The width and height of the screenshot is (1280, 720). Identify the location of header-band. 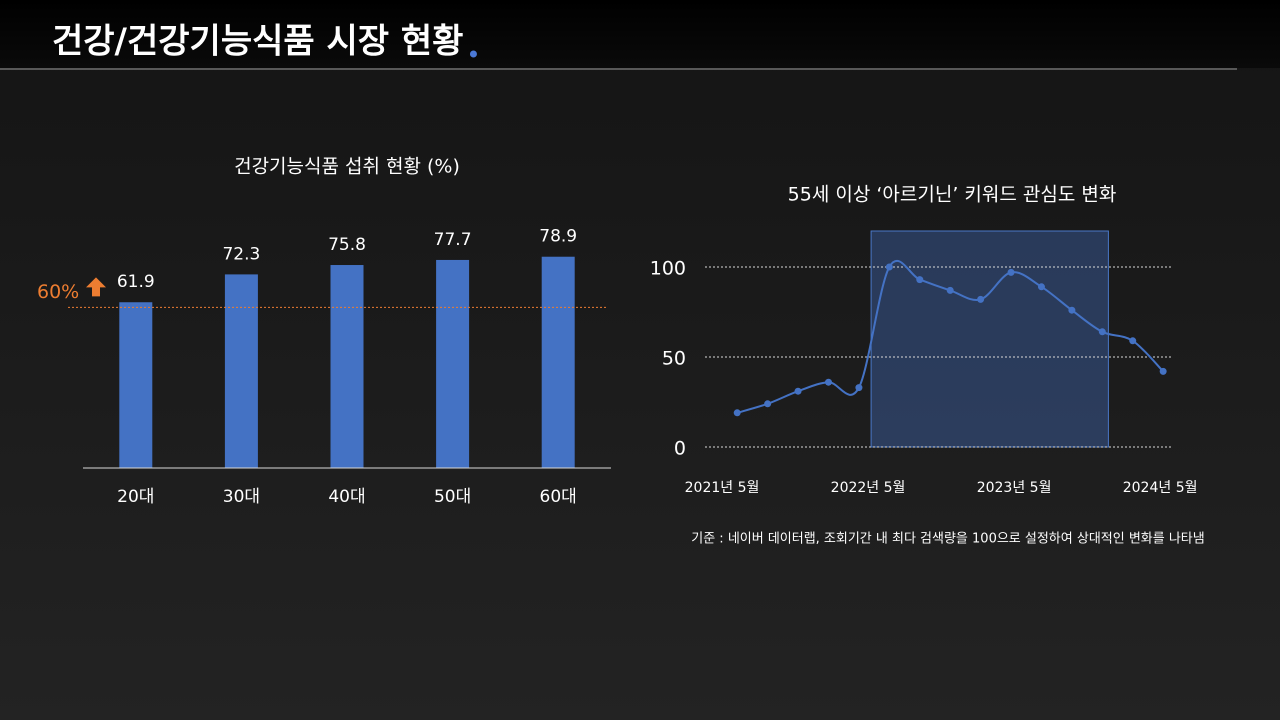
(640, 34).